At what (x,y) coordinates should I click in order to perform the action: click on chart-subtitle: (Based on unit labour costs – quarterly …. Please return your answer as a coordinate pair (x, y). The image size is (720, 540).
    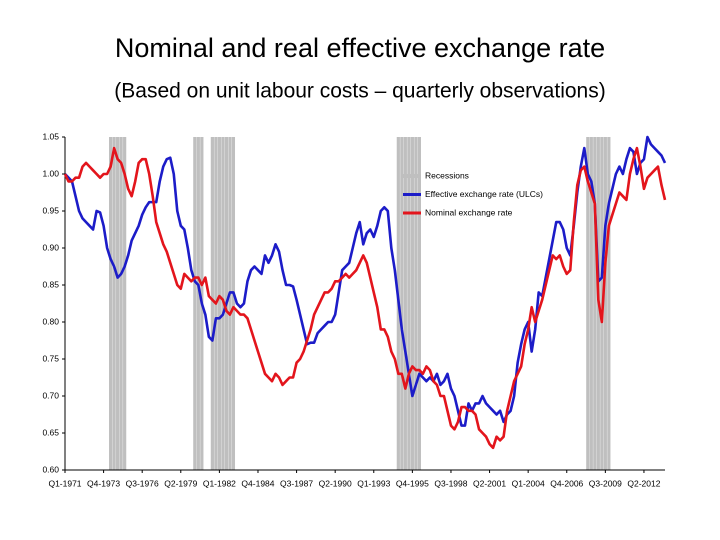
    Looking at the image, I should click on (359, 91).